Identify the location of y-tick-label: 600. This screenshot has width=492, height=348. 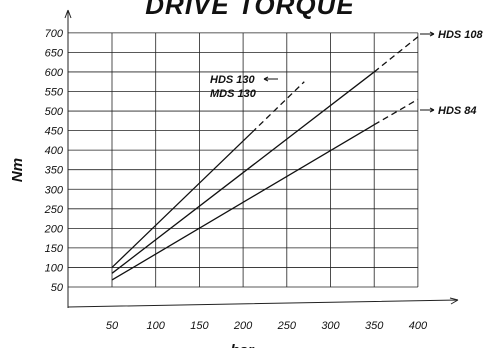
(54, 73).